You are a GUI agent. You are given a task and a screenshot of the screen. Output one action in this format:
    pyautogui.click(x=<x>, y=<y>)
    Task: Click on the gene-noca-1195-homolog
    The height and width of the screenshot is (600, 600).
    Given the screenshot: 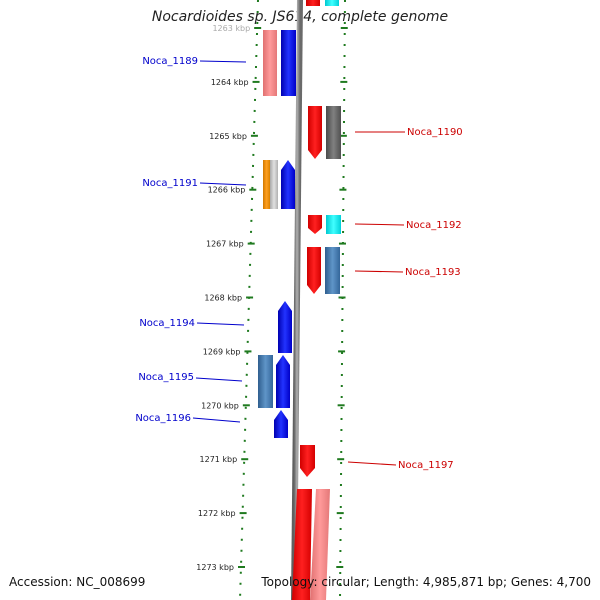 What is the action you would take?
    pyautogui.click(x=265, y=381)
    